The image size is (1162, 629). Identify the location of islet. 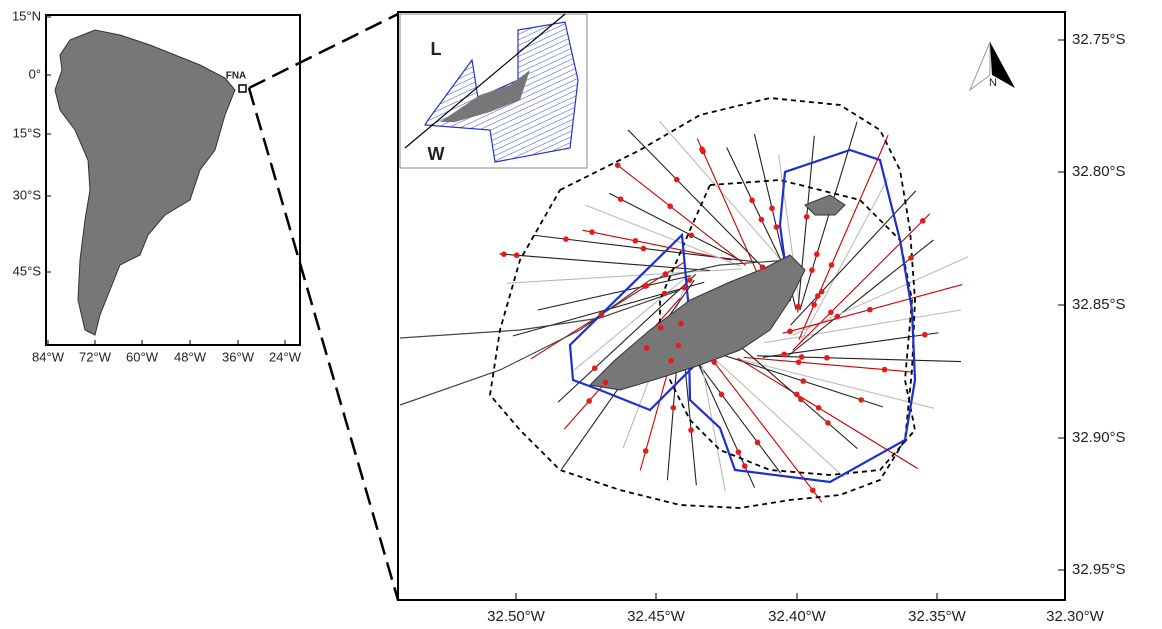
(825, 205).